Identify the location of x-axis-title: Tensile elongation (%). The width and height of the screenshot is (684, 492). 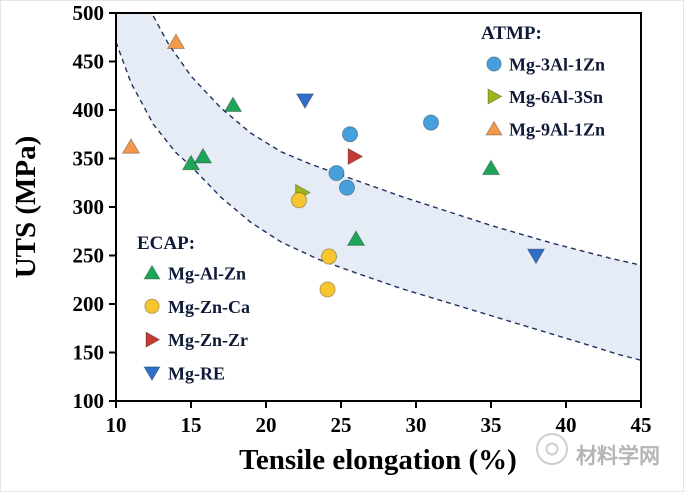
(378, 460).